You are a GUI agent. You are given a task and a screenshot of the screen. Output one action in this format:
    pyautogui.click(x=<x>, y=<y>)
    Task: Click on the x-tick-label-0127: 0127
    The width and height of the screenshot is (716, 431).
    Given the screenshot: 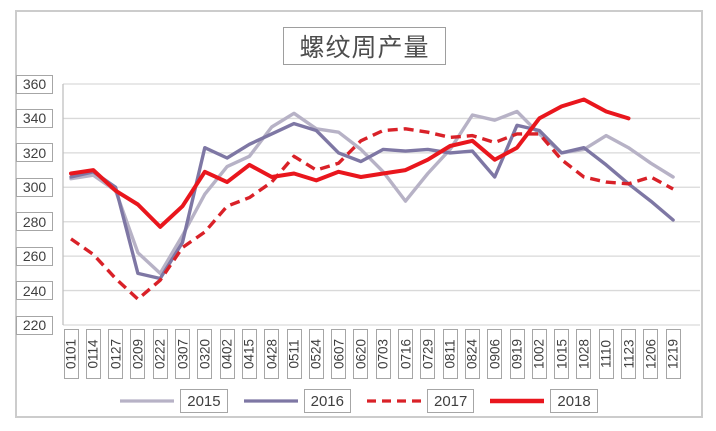 What is the action you would take?
    pyautogui.click(x=116, y=354)
    